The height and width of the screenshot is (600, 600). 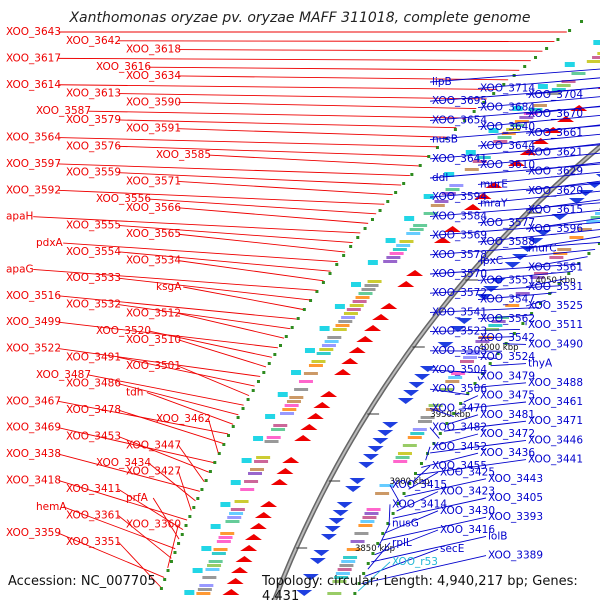 What do you see at coordinates (507, 242) in the screenshot?
I see `right-gene-label: XOO_3588` at bounding box center [507, 242].